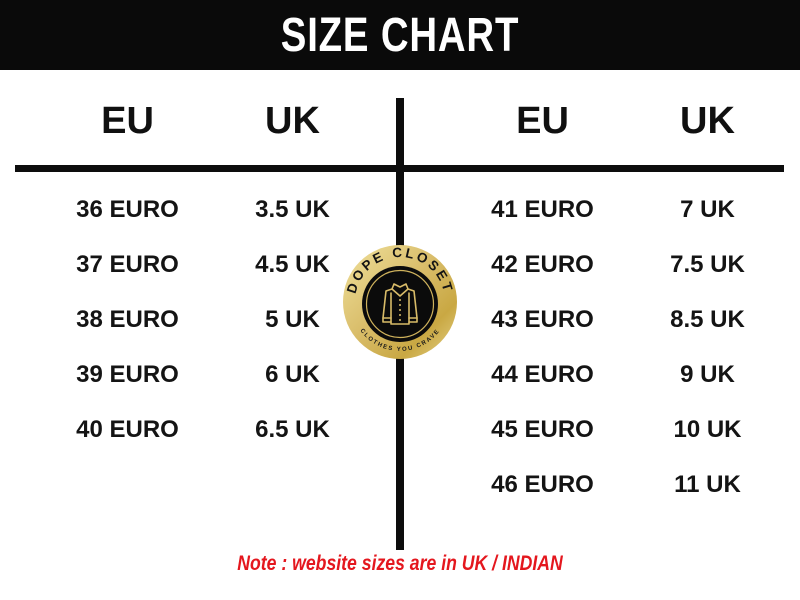 The height and width of the screenshot is (600, 800). What do you see at coordinates (292, 374) in the screenshot?
I see `uk-size-cell: 6 UK` at bounding box center [292, 374].